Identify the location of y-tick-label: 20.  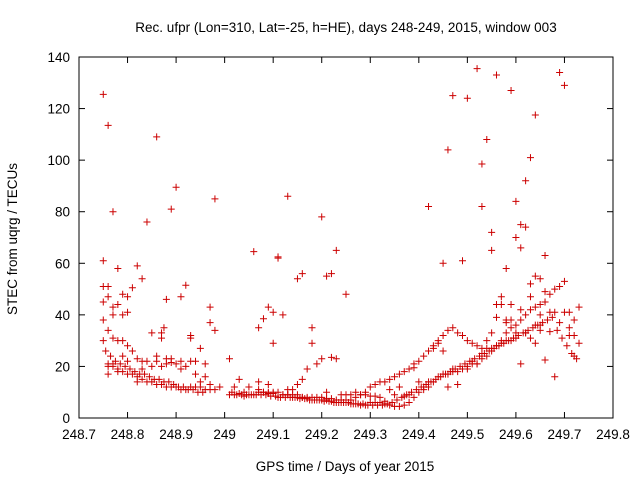
(62, 366).